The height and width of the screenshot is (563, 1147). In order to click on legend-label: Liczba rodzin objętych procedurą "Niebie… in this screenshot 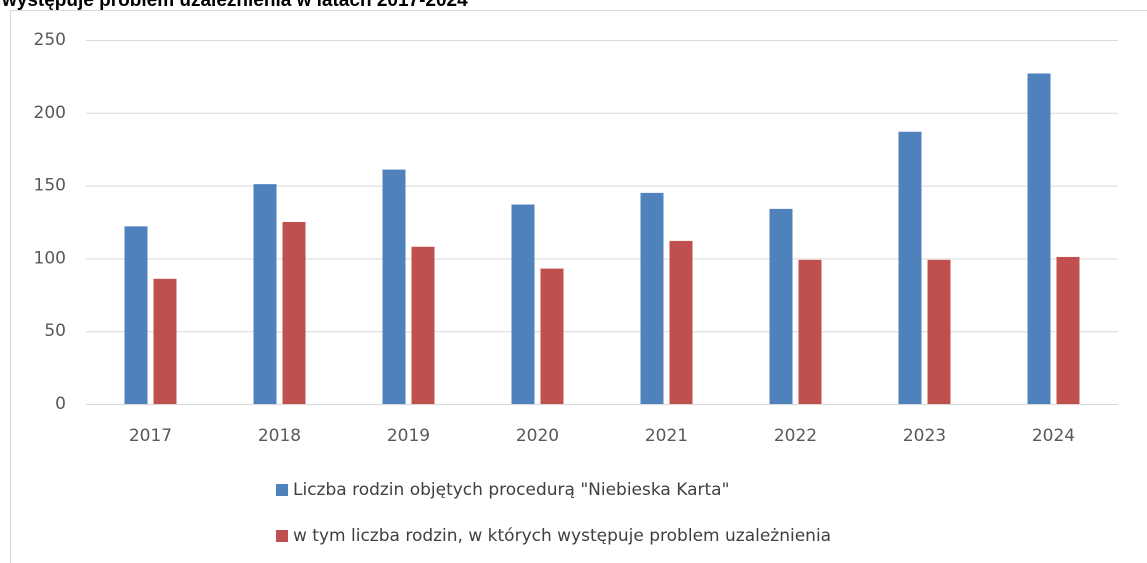, I will do `click(511, 490)`.